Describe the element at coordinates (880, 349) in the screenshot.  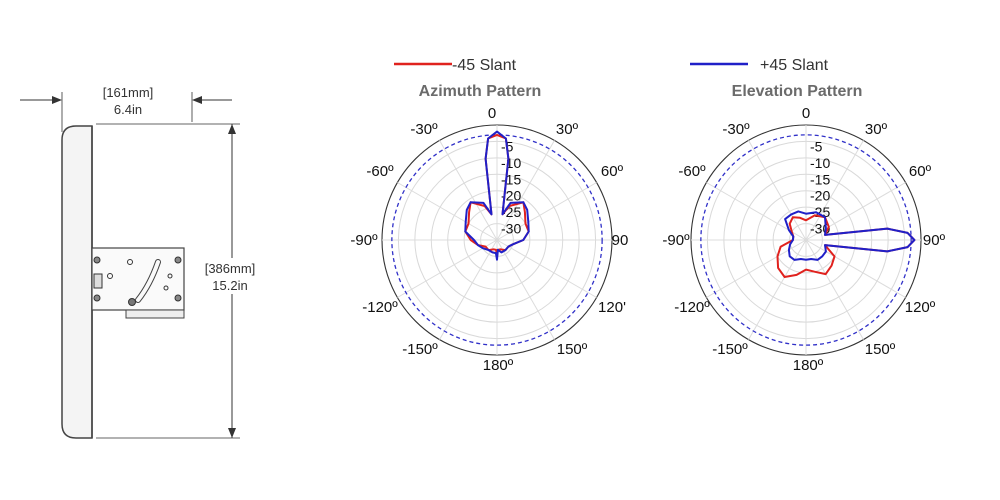
I see `el-angle-150: 150º` at that location.